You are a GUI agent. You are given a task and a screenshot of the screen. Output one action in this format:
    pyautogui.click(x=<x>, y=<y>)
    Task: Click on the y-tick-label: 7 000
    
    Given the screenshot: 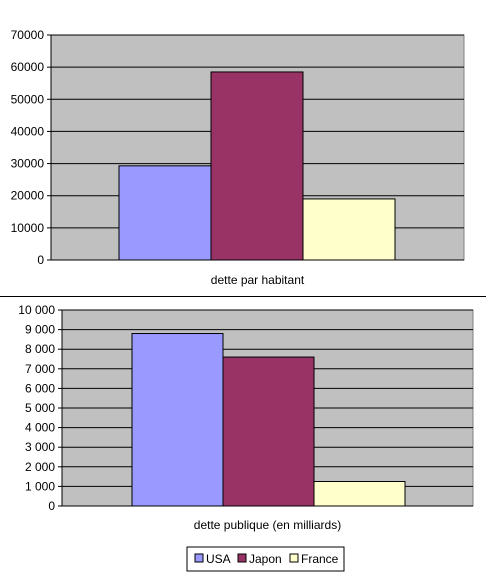 What is the action you would take?
    pyautogui.click(x=40, y=369)
    